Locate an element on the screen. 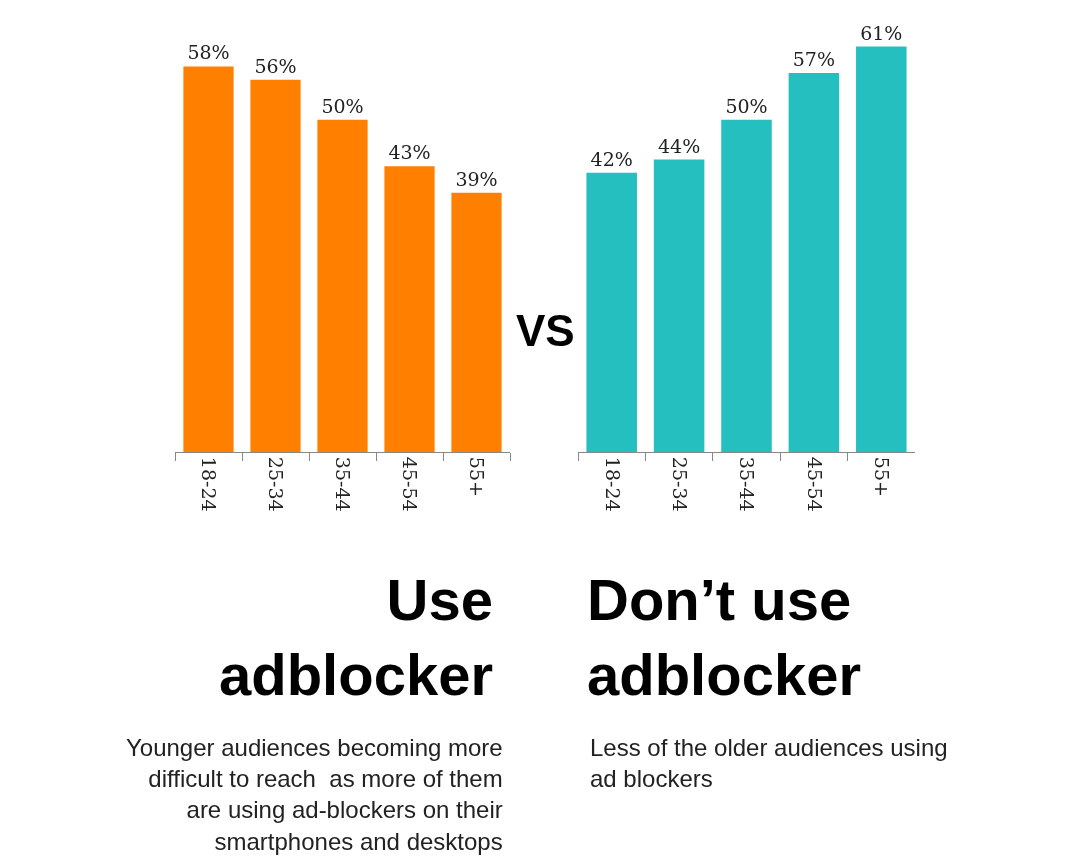  data-label: 39% is located at coordinates (476, 178).